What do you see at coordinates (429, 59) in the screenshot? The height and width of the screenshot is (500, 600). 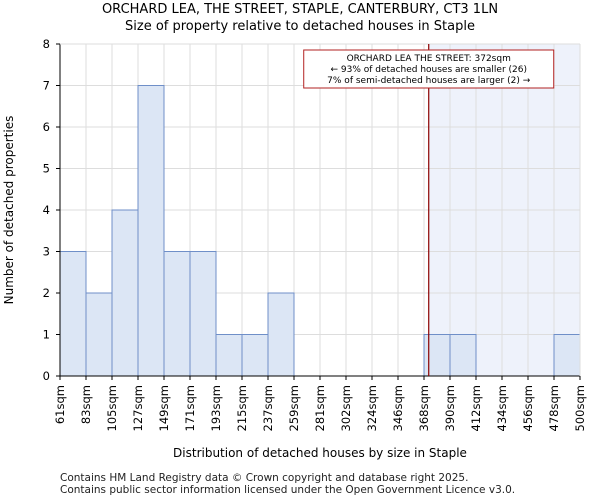 I see `annotation-line-1: ORCHARD LEA THE STREET: 372sqm` at bounding box center [429, 59].